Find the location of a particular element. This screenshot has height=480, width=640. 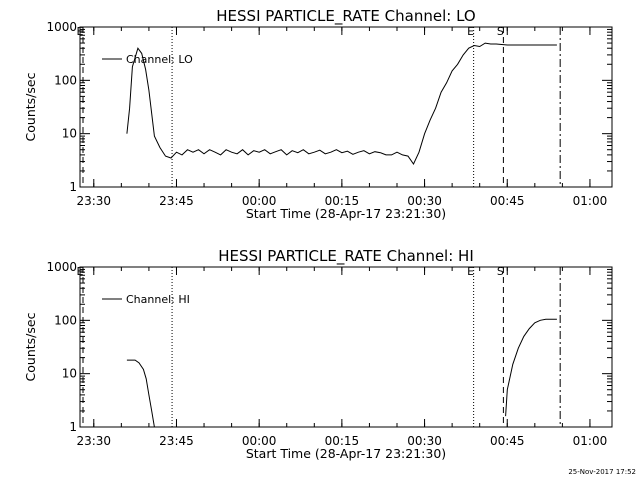

legend-label: Channel: HI is located at coordinates (158, 299).